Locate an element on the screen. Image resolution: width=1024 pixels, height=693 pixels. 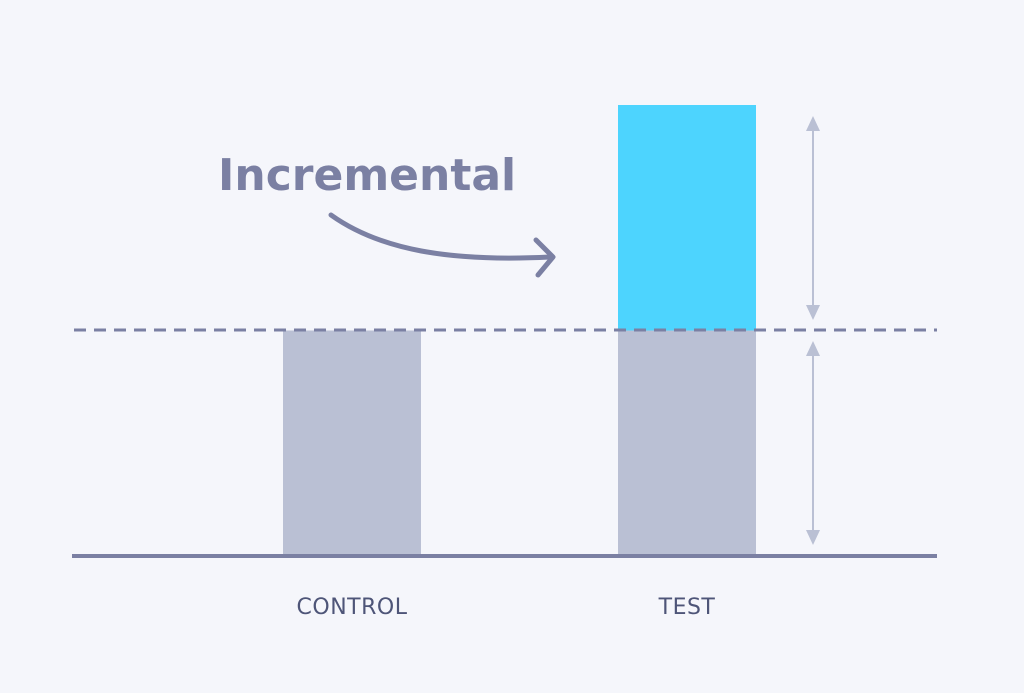
baseline-dimension-arrow is located at coordinates (813, 443).